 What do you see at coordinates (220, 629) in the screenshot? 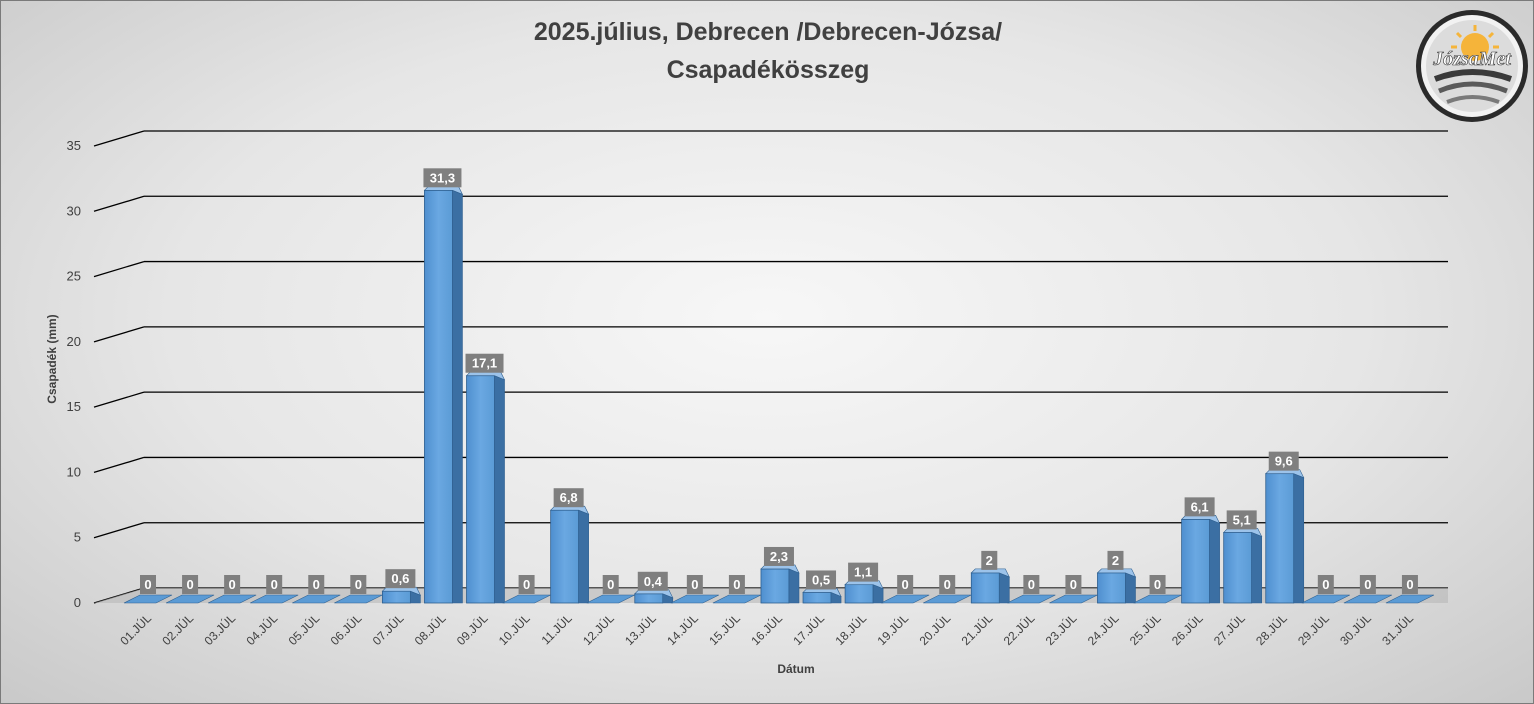
I see `x-tick-label: 03.JÚL` at bounding box center [220, 629].